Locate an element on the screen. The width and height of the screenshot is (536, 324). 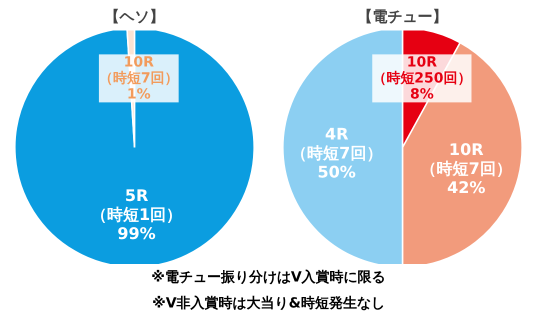
slice-label: 10R （時短250回） is located at coordinates (422, 70).